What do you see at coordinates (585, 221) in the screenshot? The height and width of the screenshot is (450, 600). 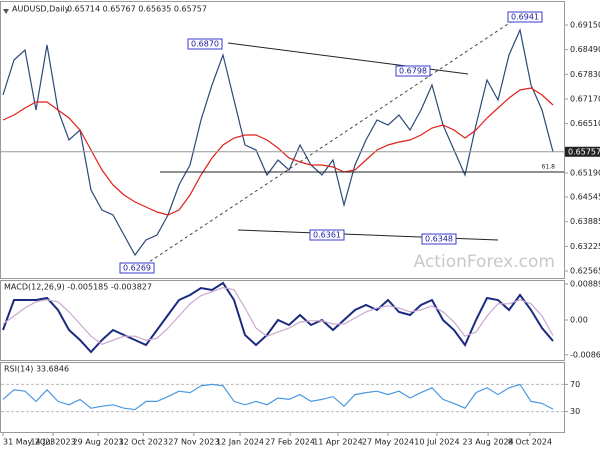 I see `y-tick-label: 0.63885` at bounding box center [585, 221].